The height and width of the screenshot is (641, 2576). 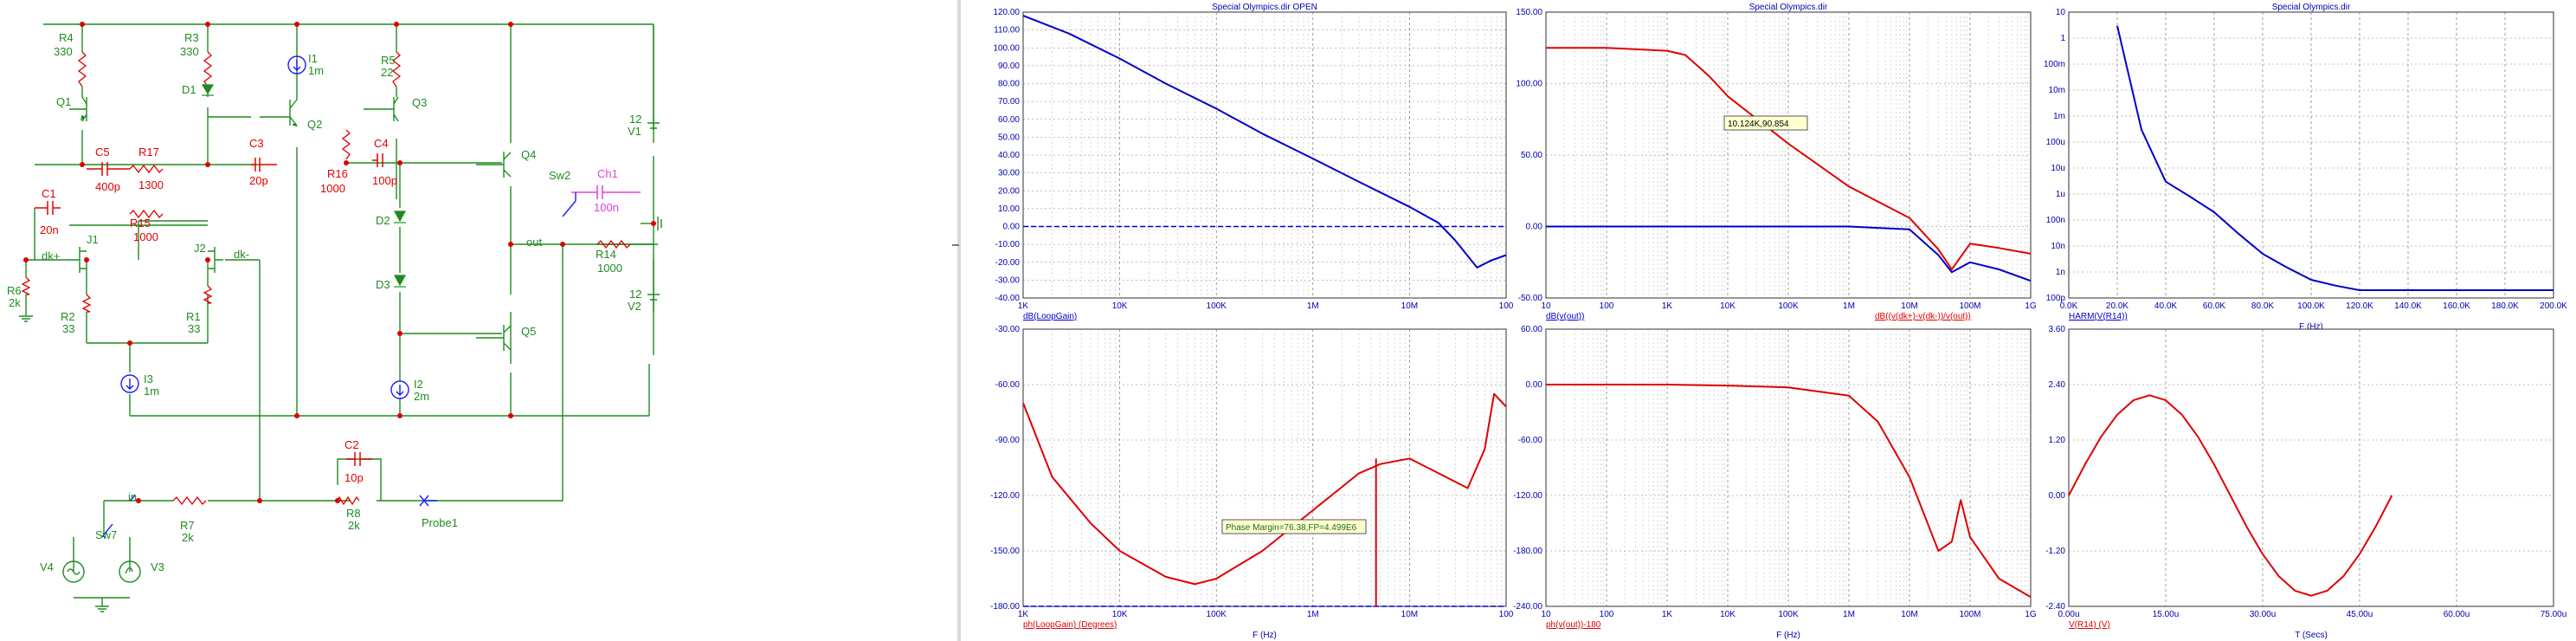 What do you see at coordinates (107, 186) in the screenshot?
I see `C5-value: 400p` at bounding box center [107, 186].